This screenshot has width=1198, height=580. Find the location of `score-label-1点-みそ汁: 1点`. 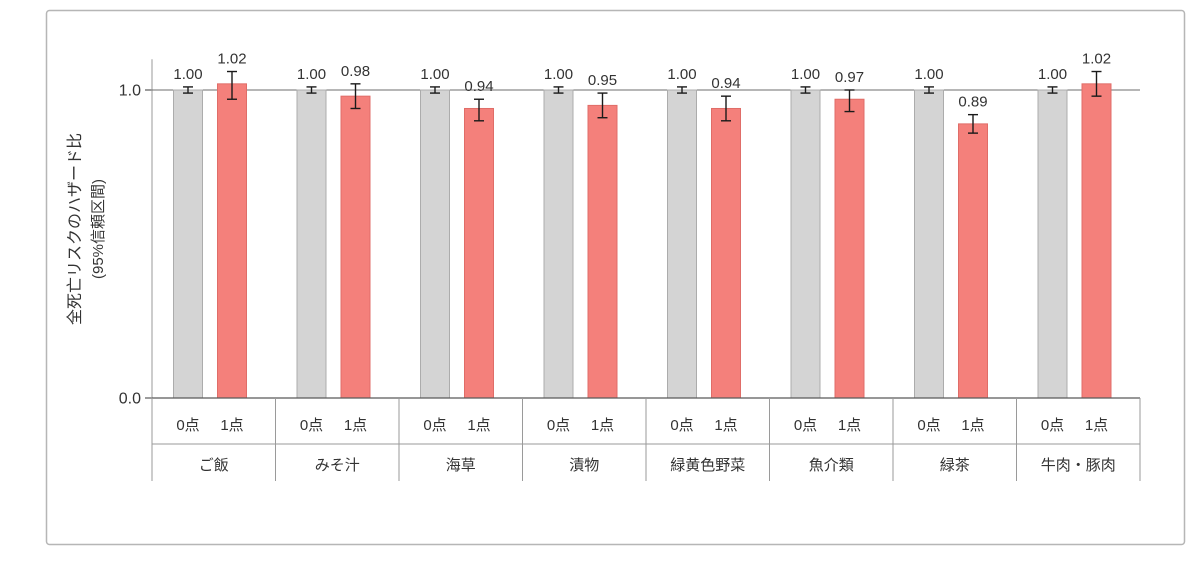

score-label-1点-みそ汁: 1点 is located at coordinates (355, 425).